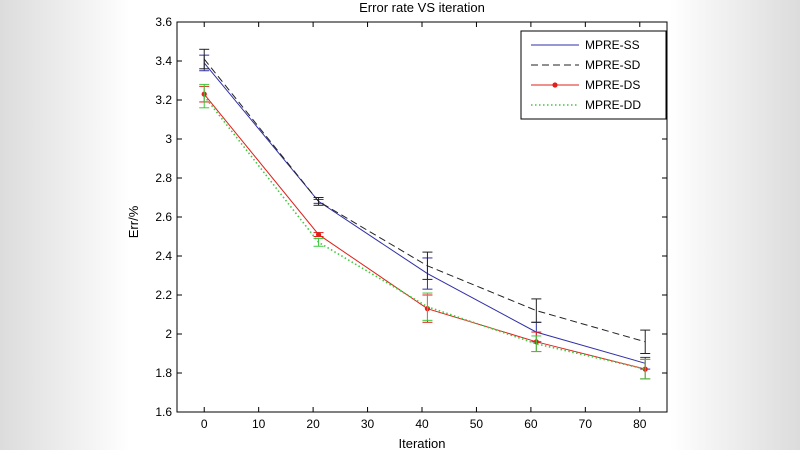 This screenshot has height=450, width=800. Describe the element at coordinates (586, 424) in the screenshot. I see `x-tick-label: 70` at that location.